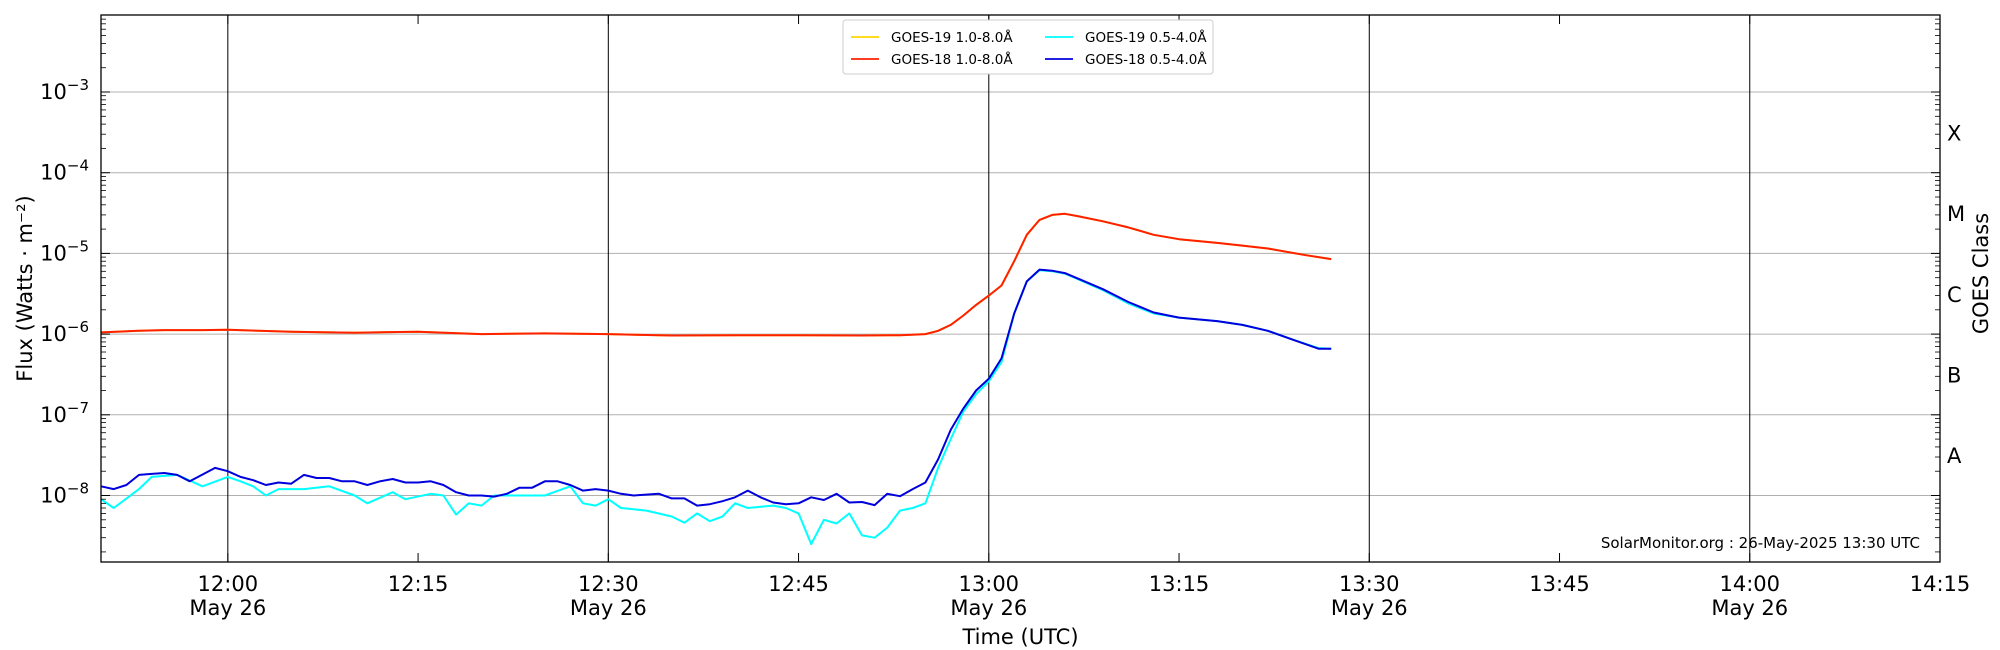  Describe the element at coordinates (64, 494) in the screenshot. I see `y-tick-label-0: 10⁻⁸` at that location.